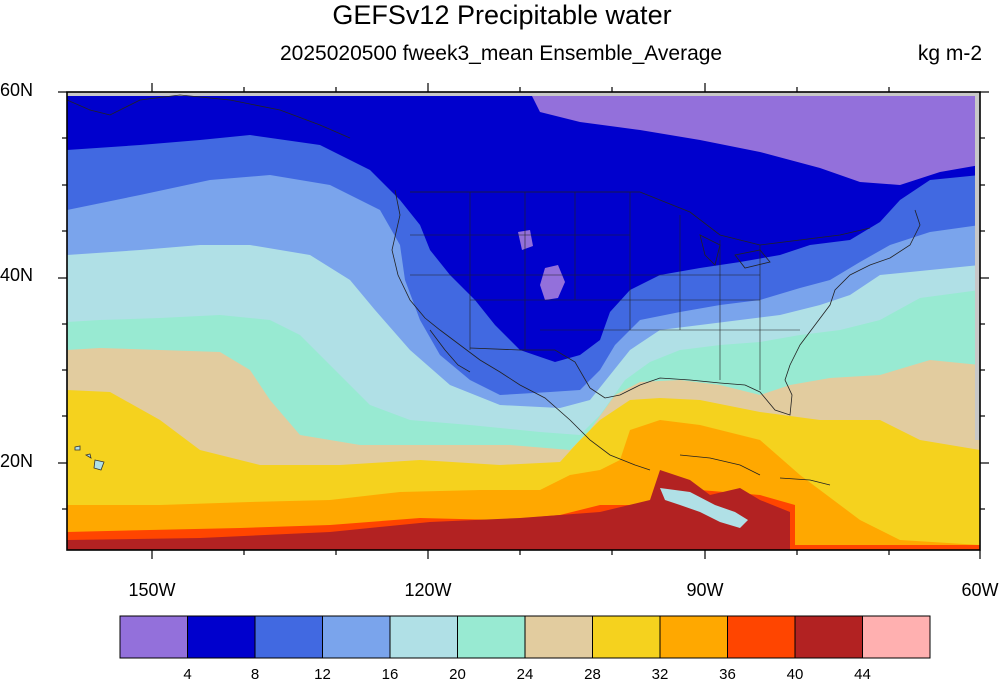 The image size is (1004, 684). I want to click on colorbar, so click(525, 637).